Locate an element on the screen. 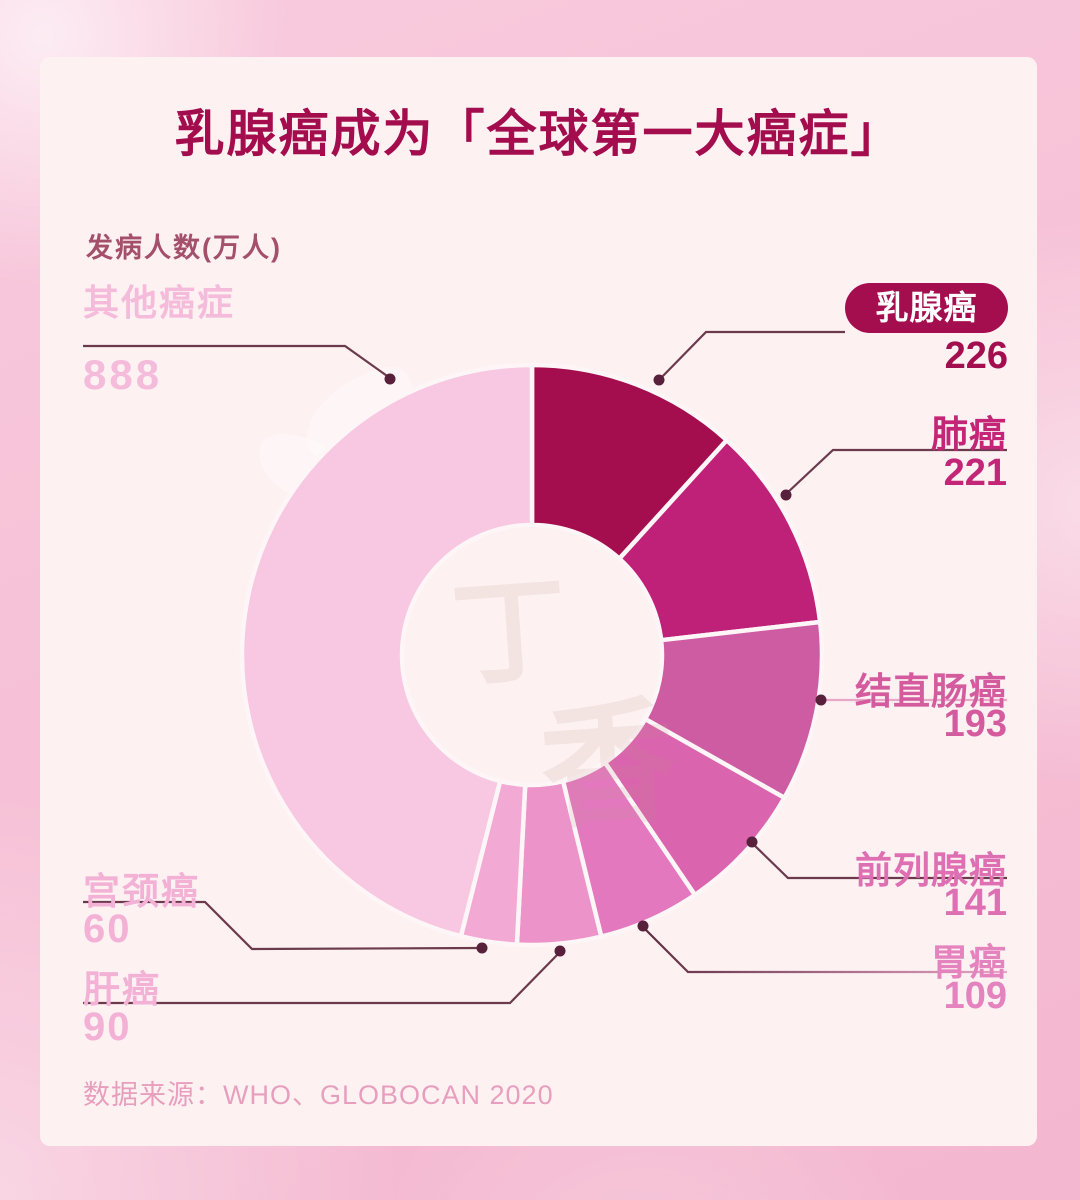 Image resolution: width=1080 pixels, height=1200 pixels. page-title: 乳腺癌成为「全球第一大癌症」 is located at coordinates (538, 134).